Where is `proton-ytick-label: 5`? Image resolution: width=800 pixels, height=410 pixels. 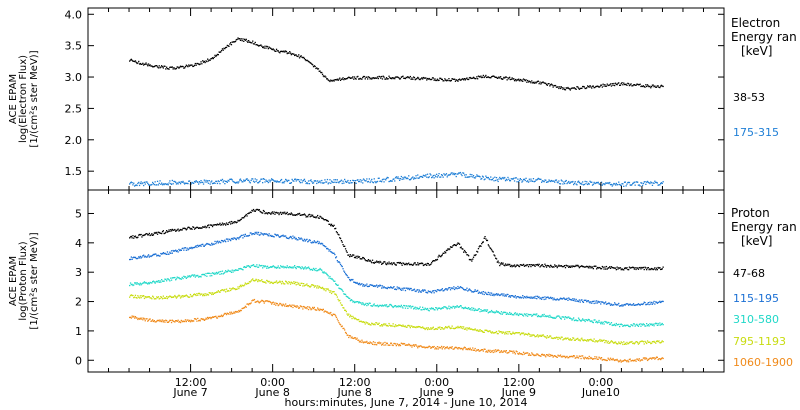 proton-ytick-label: 5 is located at coordinates (78, 213).